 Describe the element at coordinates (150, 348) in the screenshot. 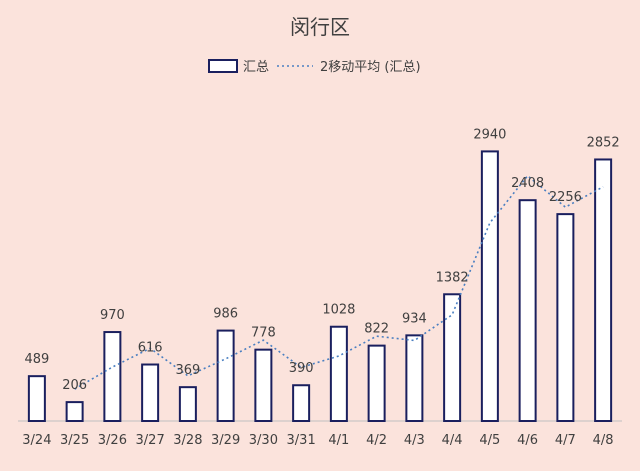

I see `data-label-3/27: 616` at that location.